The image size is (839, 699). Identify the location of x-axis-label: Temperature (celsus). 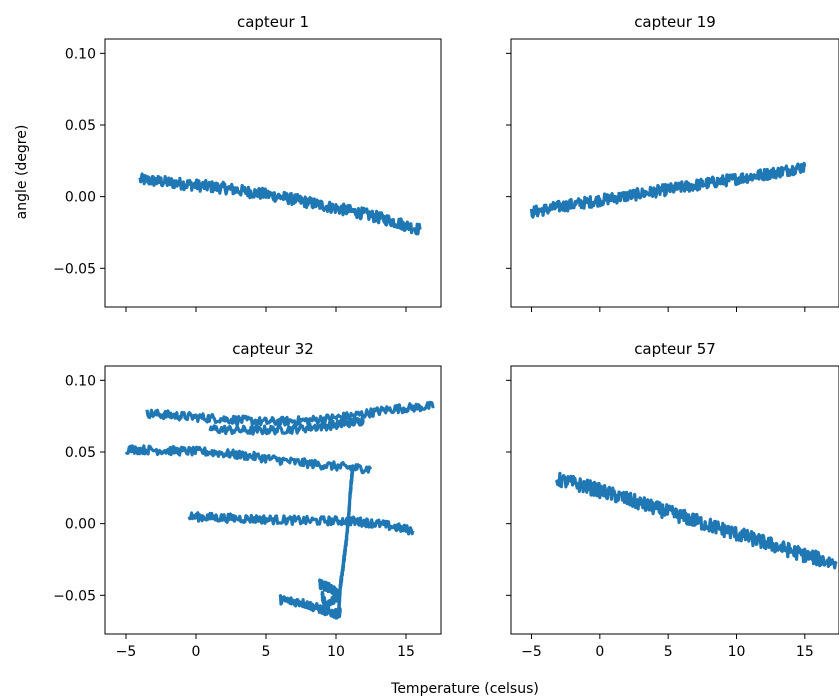
(464, 689).